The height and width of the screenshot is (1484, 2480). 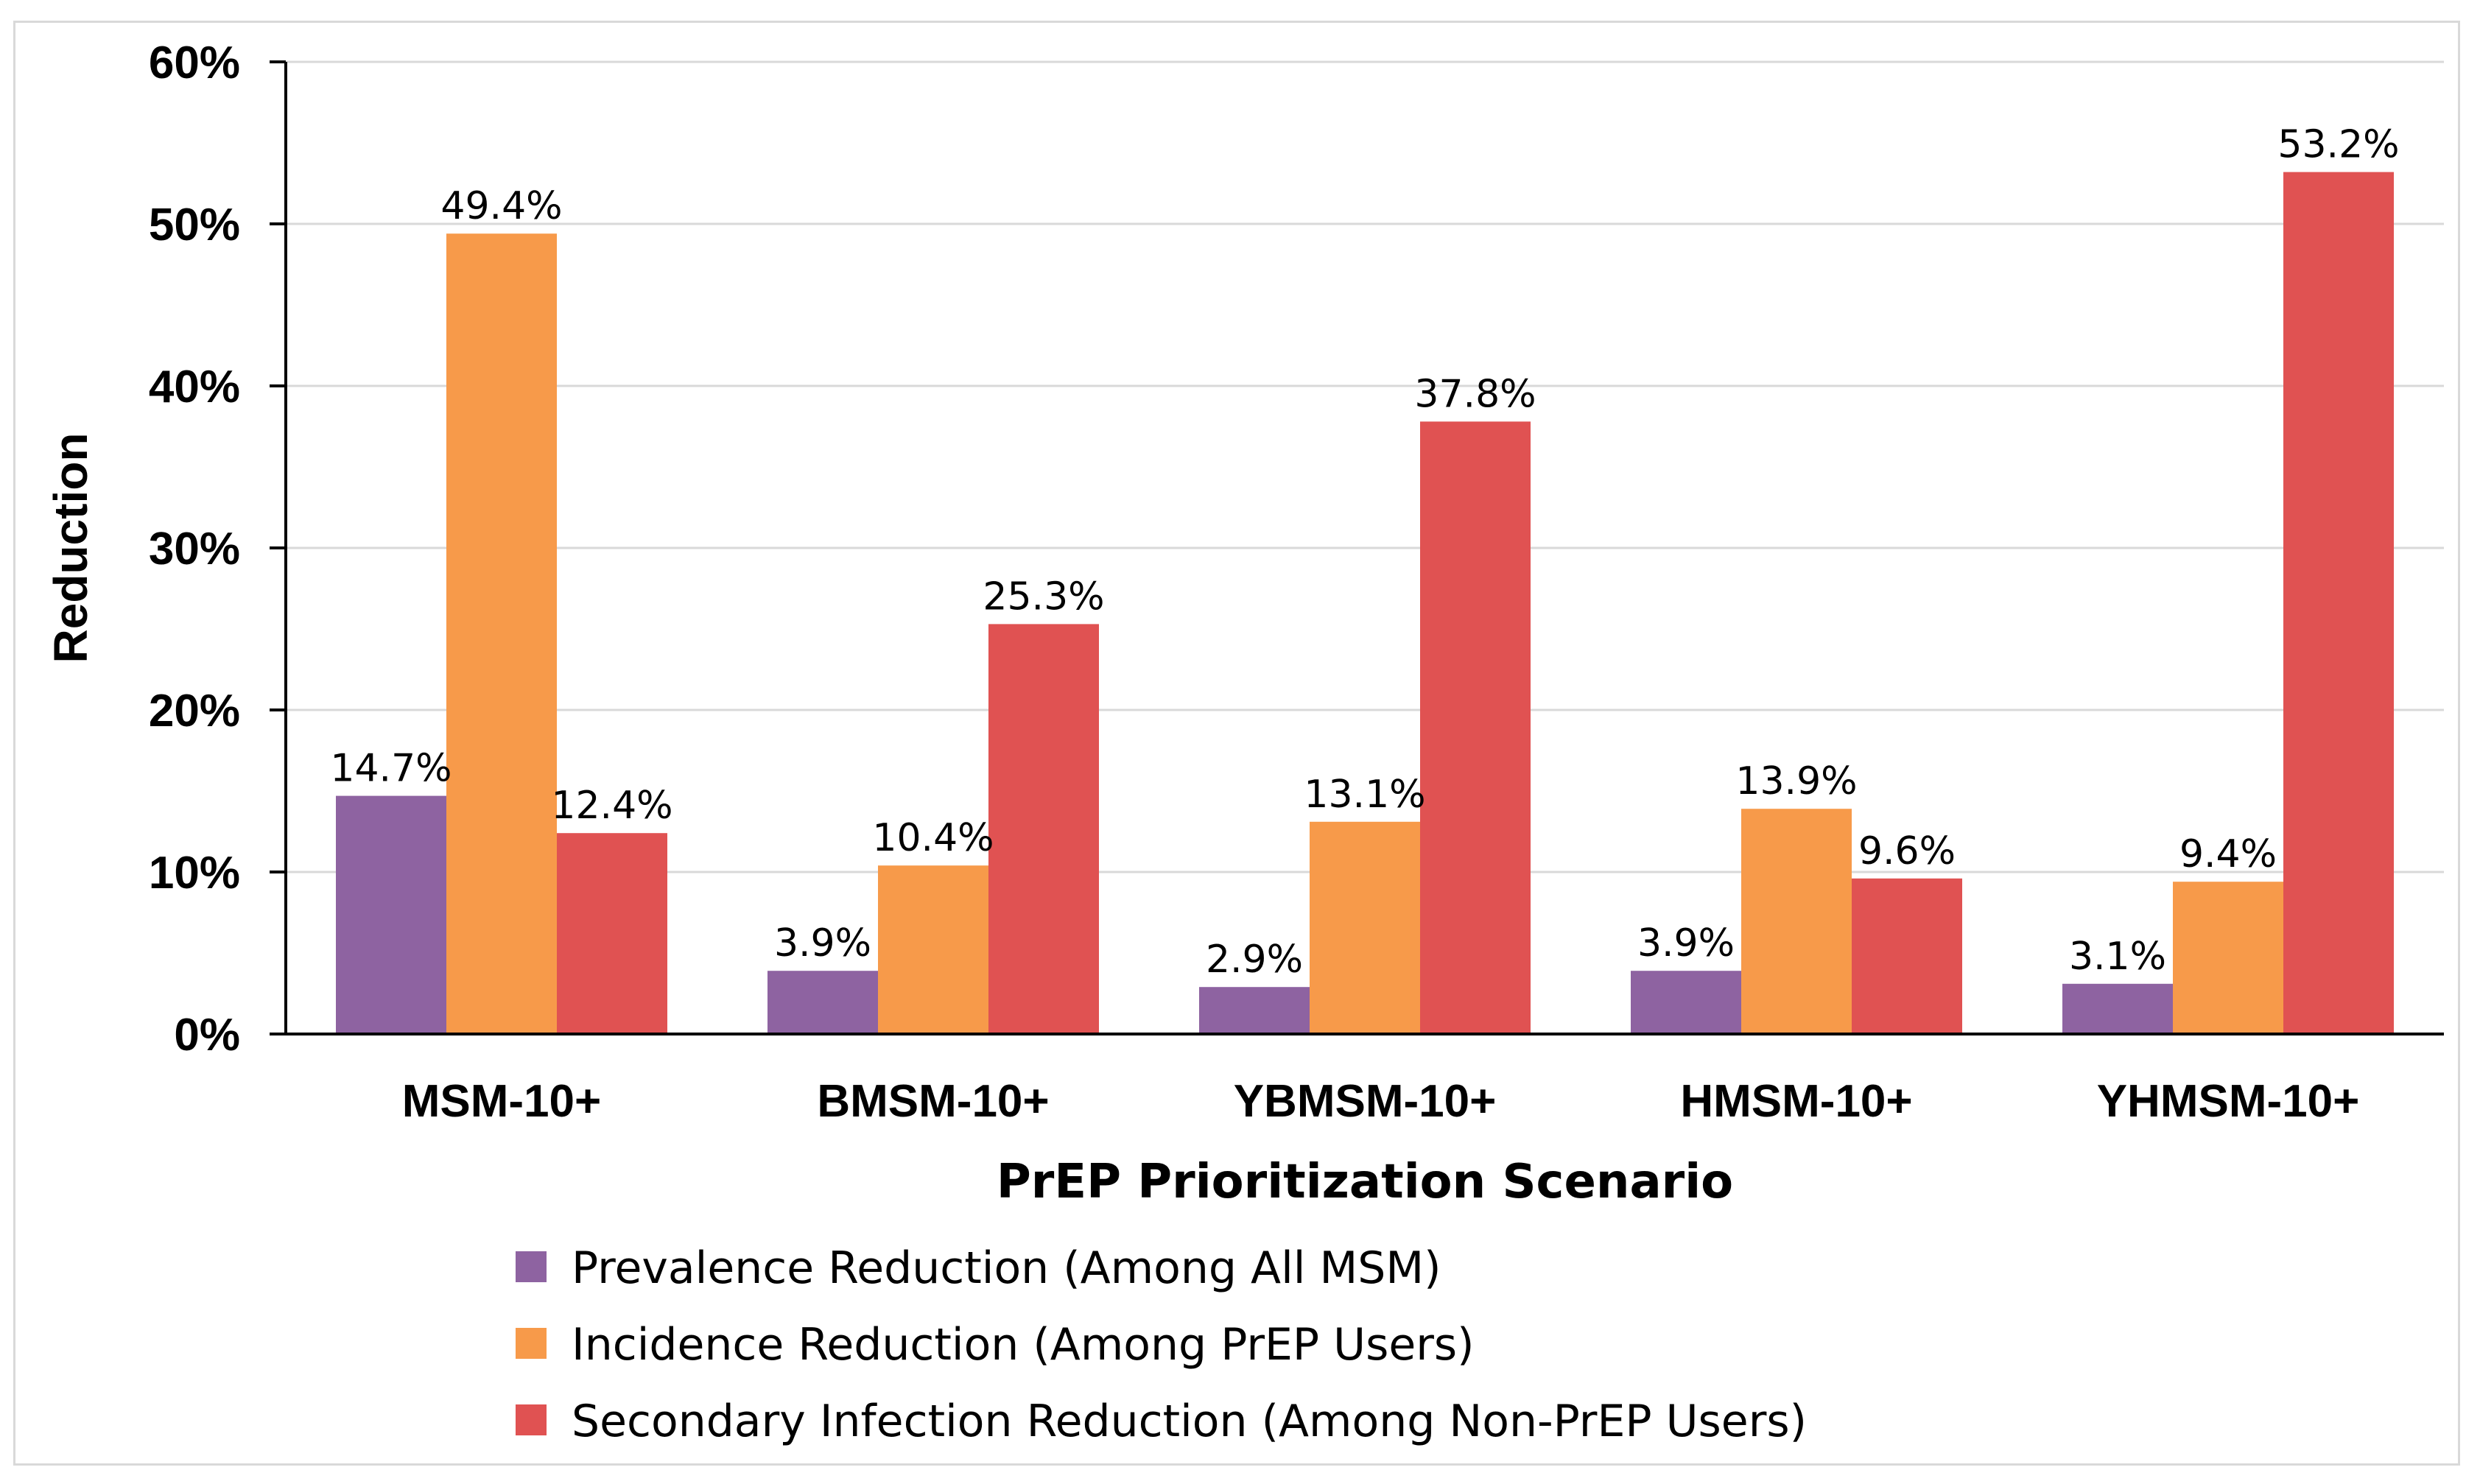 I want to click on data-label: 49.4%, so click(x=501, y=206).